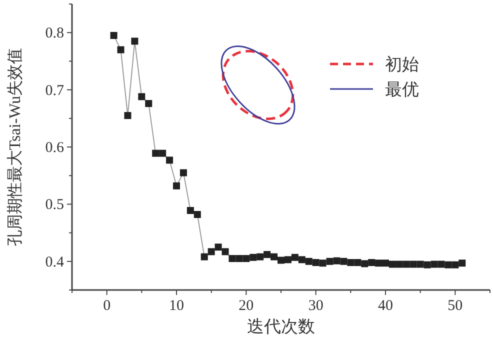 The width and height of the screenshot is (493, 337). What do you see at coordinates (15, 147) in the screenshot?
I see `y-axis-title: 孔周期性最大Tsai-Wu失效值` at bounding box center [15, 147].